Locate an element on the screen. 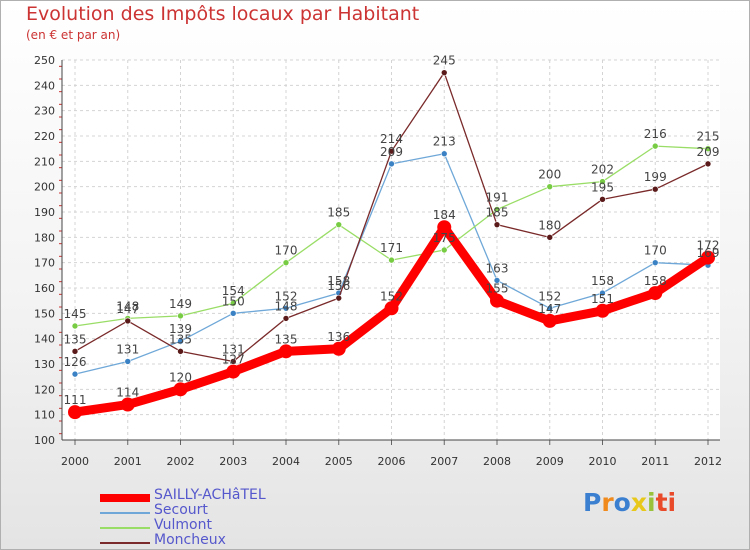  data-label: 155 is located at coordinates (497, 289).